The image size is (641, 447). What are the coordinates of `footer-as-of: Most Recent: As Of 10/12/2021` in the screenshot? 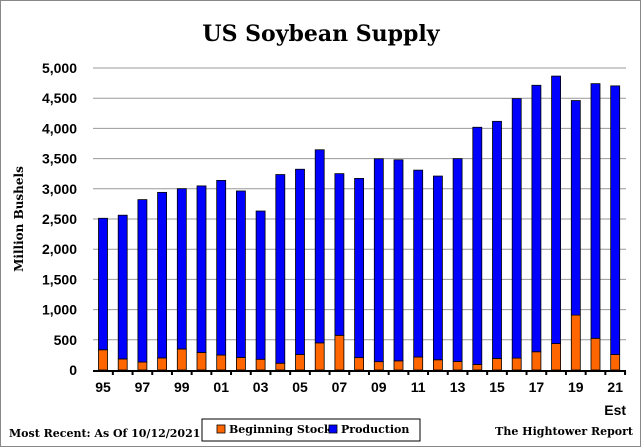 It's located at (104, 433).